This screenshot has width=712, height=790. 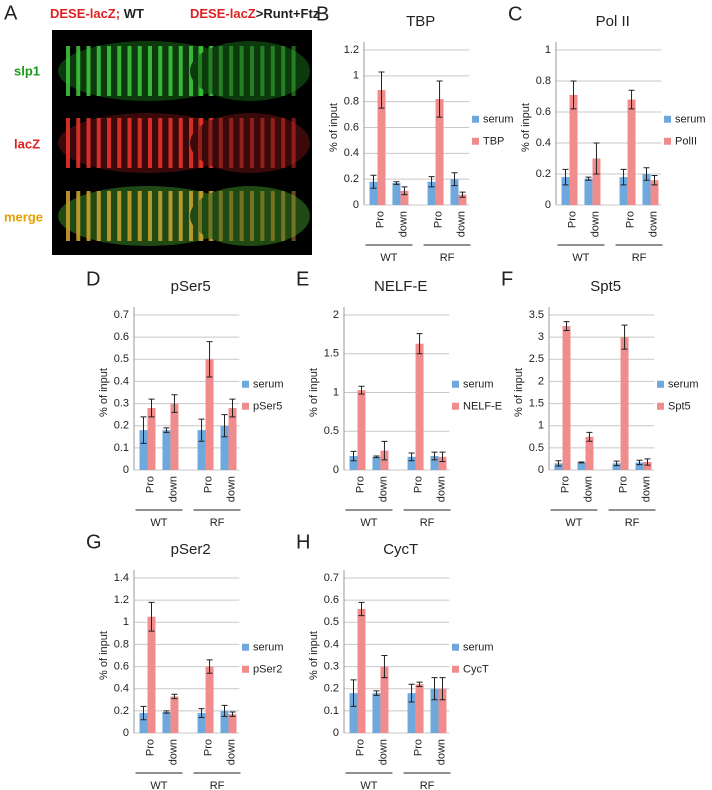 What do you see at coordinates (400, 286) in the screenshot?
I see `chart-title: NELF-E` at bounding box center [400, 286].